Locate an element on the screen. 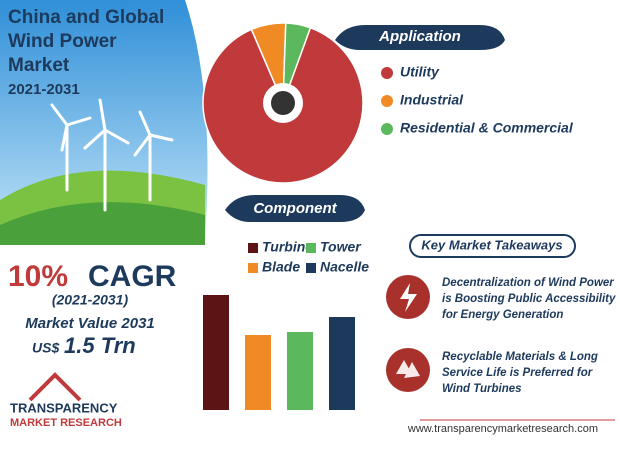 The width and height of the screenshot is (620, 450). currency: US$ is located at coordinates (45, 348).